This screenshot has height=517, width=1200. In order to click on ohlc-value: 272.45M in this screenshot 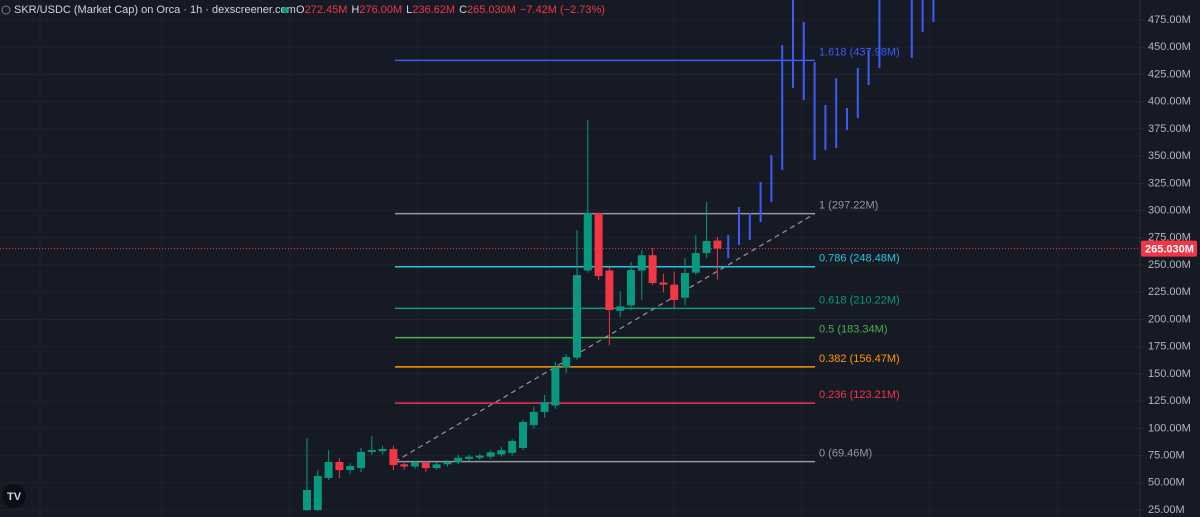, I will do `click(326, 10)`.